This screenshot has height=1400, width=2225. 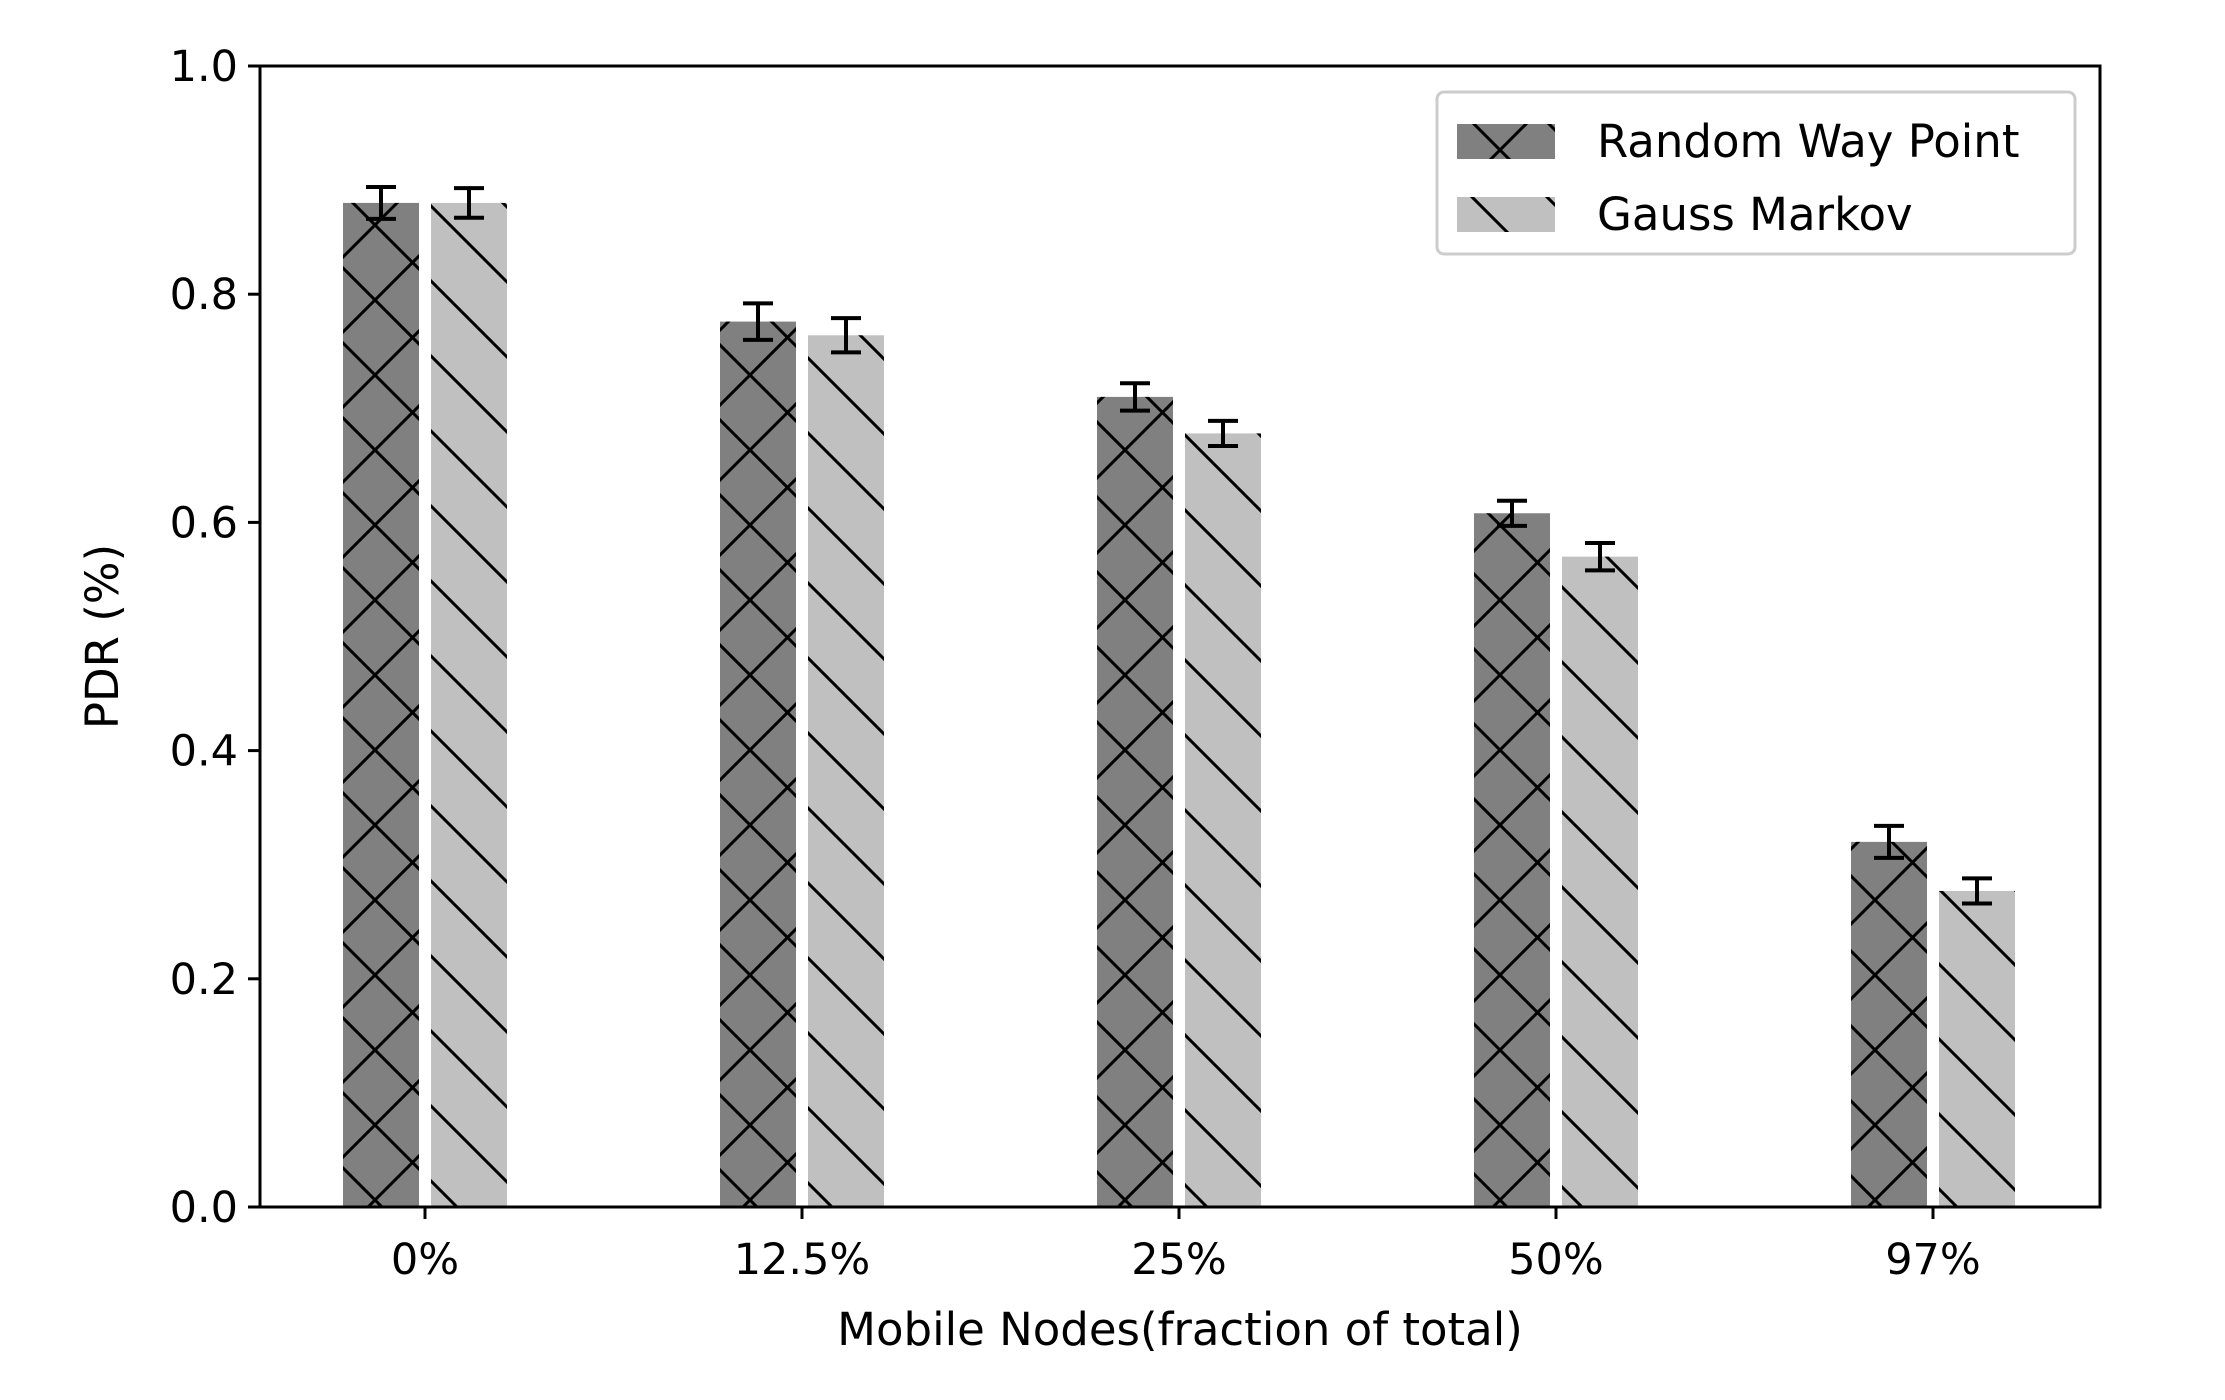 I want to click on legend-label: Gauss Markov, so click(x=1755, y=214).